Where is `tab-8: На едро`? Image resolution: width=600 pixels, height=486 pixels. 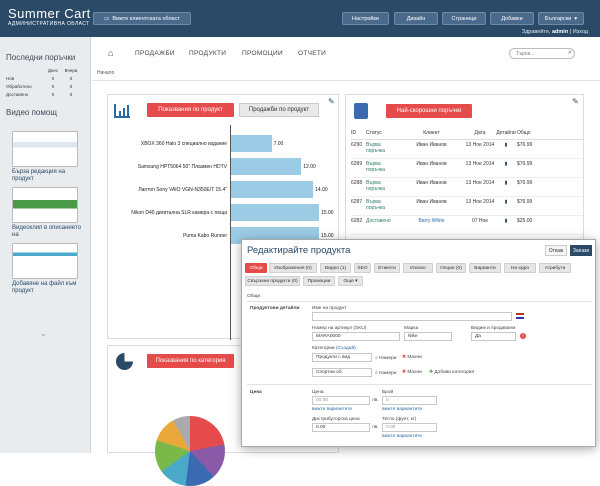
tab-8: На едро is located at coordinates (520, 268).